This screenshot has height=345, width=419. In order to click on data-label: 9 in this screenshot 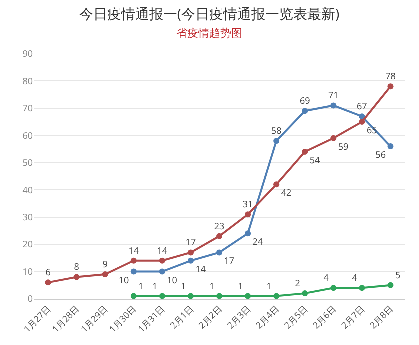, I will do `click(105, 264)`.